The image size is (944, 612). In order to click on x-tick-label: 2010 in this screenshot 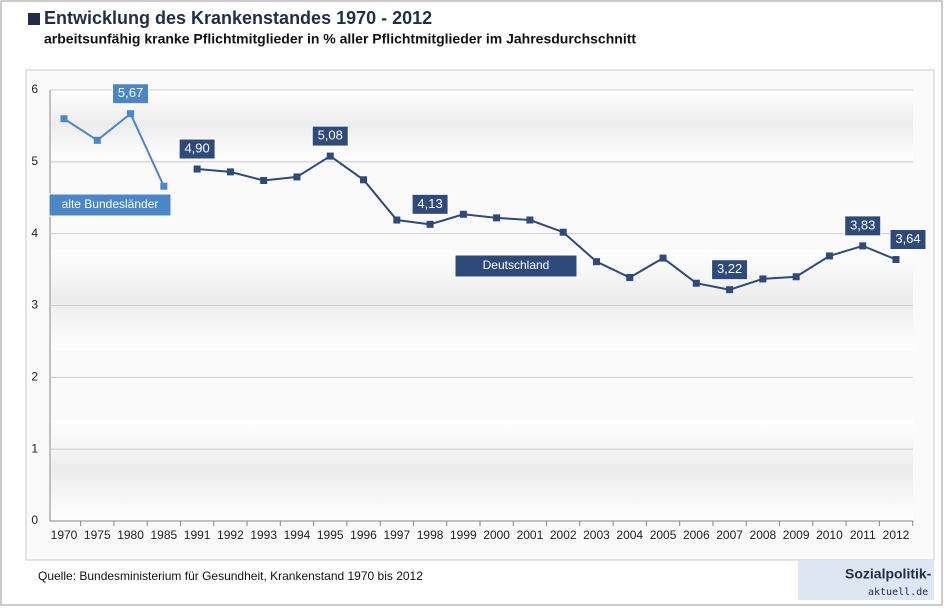, I will do `click(829, 535)`.